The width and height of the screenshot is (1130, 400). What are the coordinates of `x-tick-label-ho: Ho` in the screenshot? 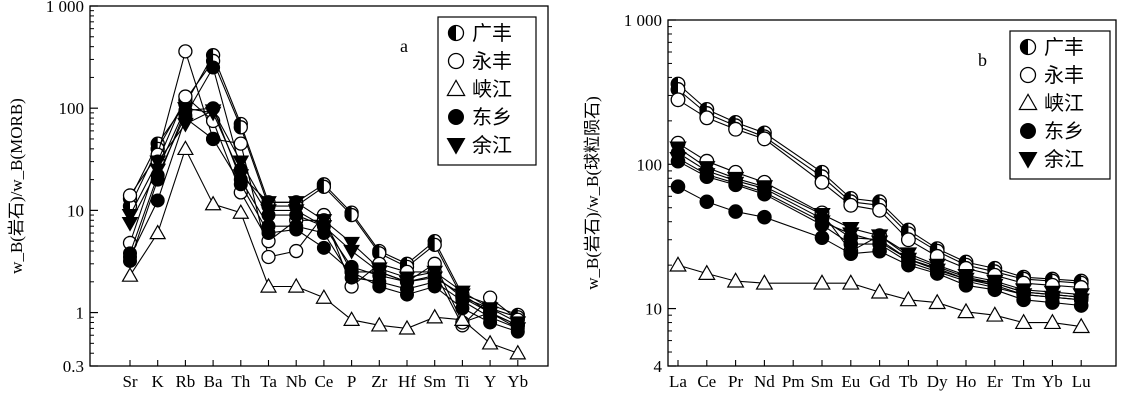 It's located at (966, 381).